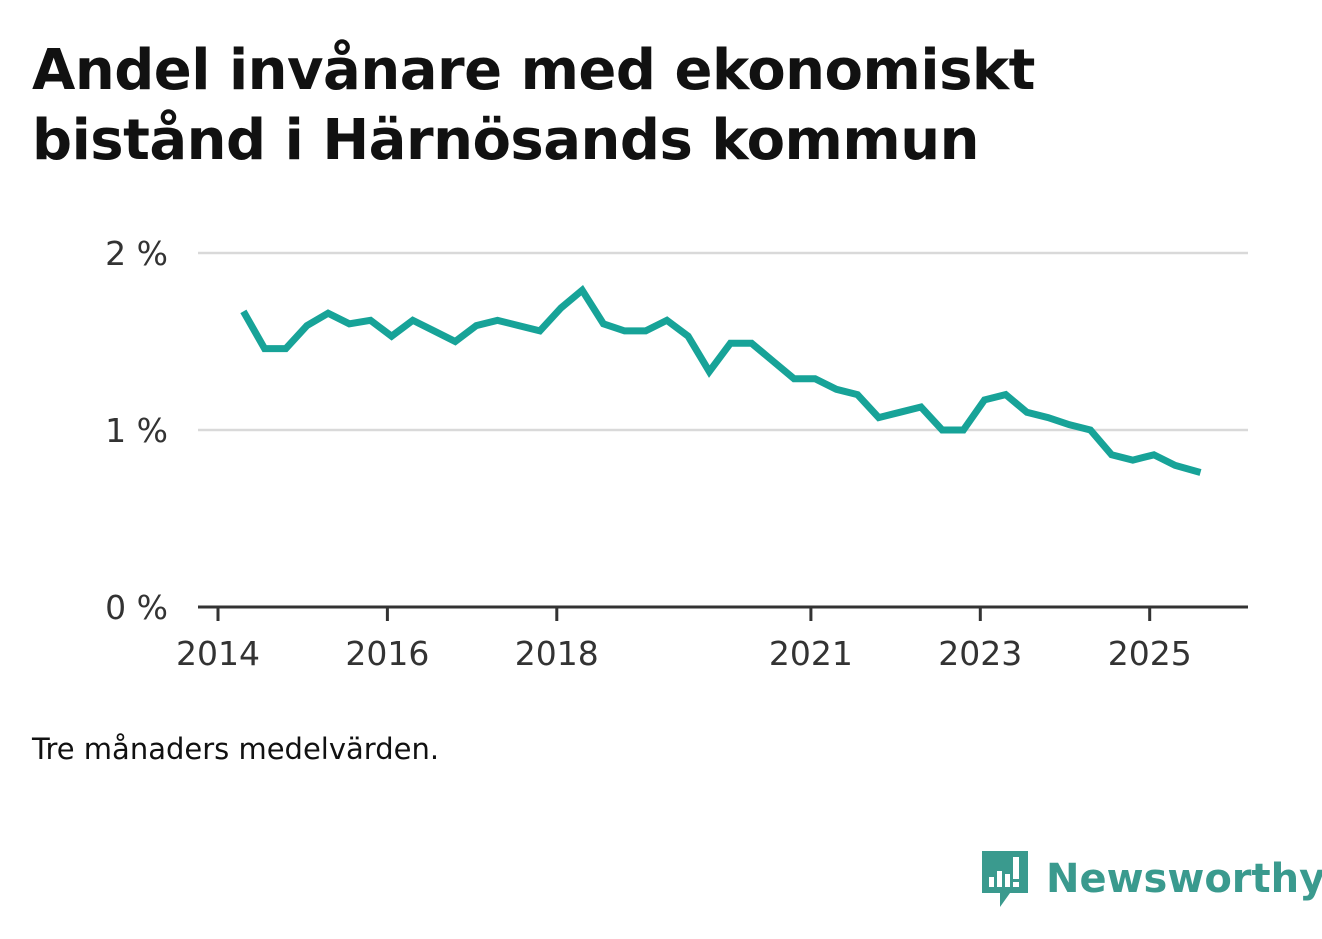  I want to click on chart-note: Tre månaders medelvärden., so click(236, 749).